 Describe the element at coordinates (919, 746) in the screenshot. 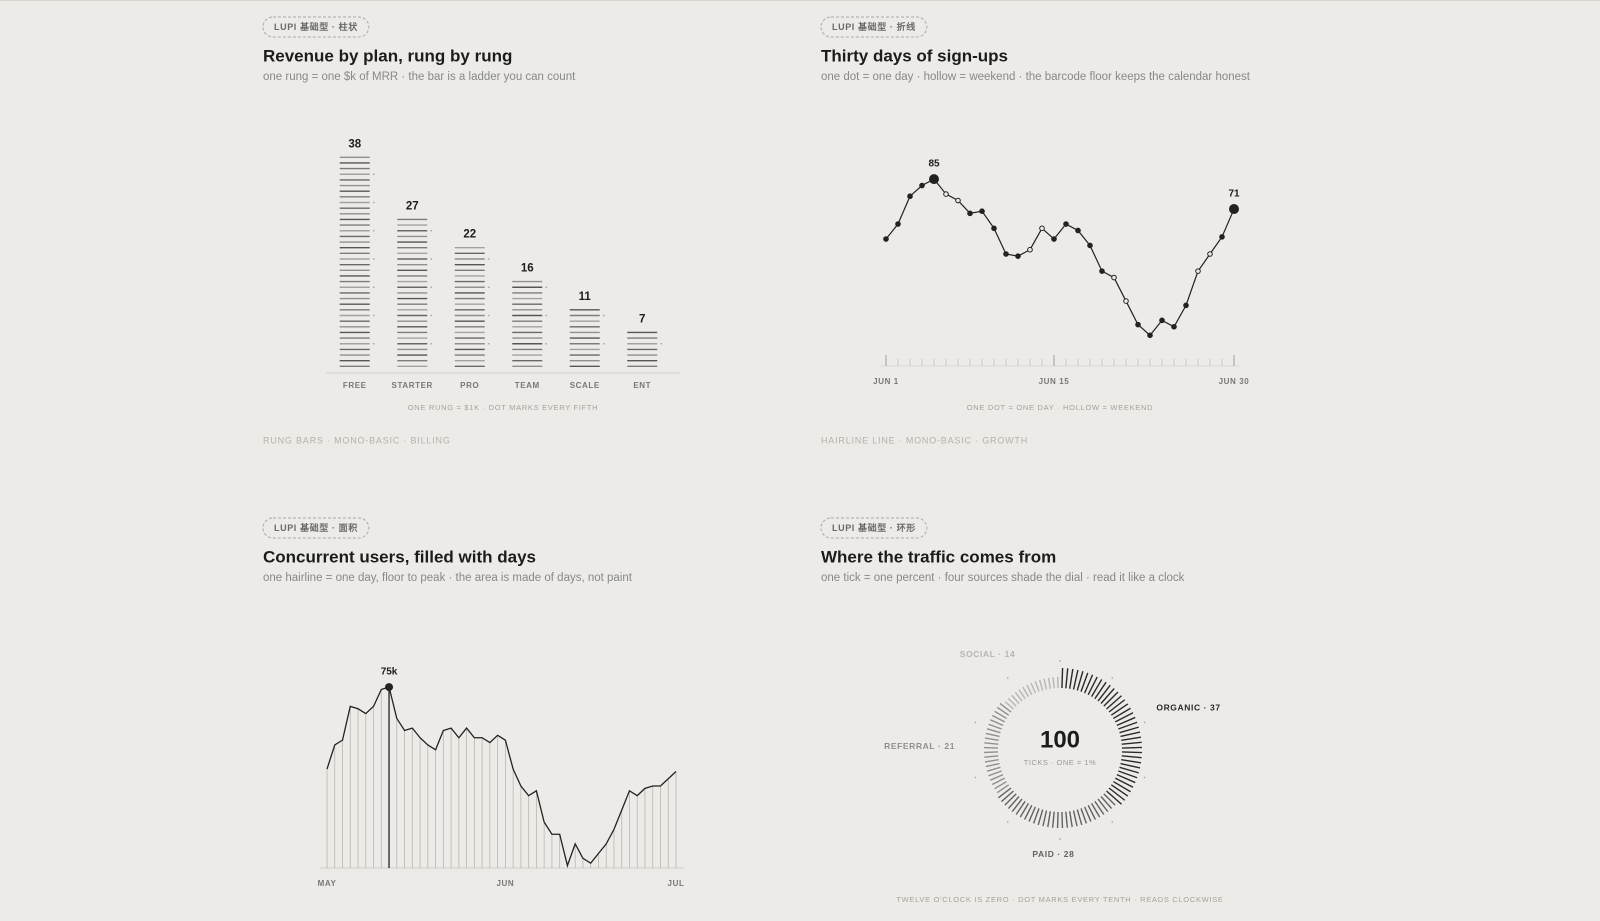

I see `segment-label: REFERRAL · 21` at that location.